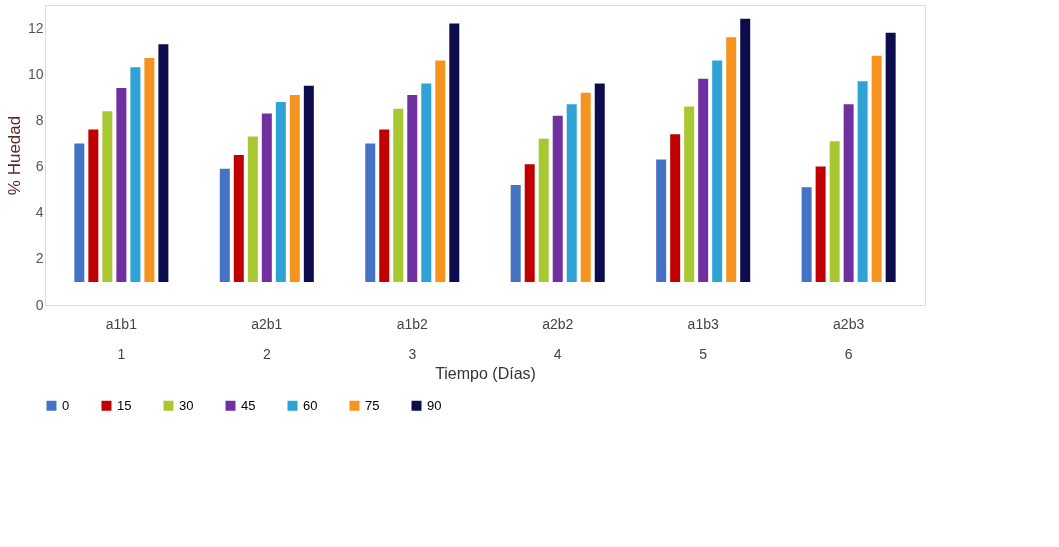 This screenshot has width=1059, height=547. I want to click on x-axis-title: Tiempo (Días), so click(485, 373).